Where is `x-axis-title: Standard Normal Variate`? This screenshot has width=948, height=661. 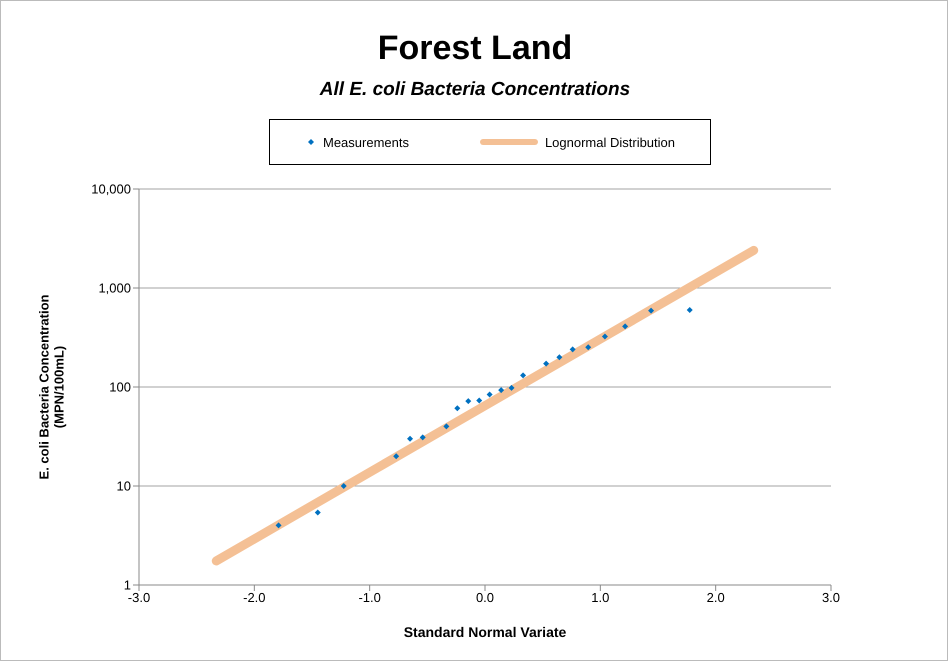
x-axis-title: Standard Normal Variate is located at coordinates (485, 632).